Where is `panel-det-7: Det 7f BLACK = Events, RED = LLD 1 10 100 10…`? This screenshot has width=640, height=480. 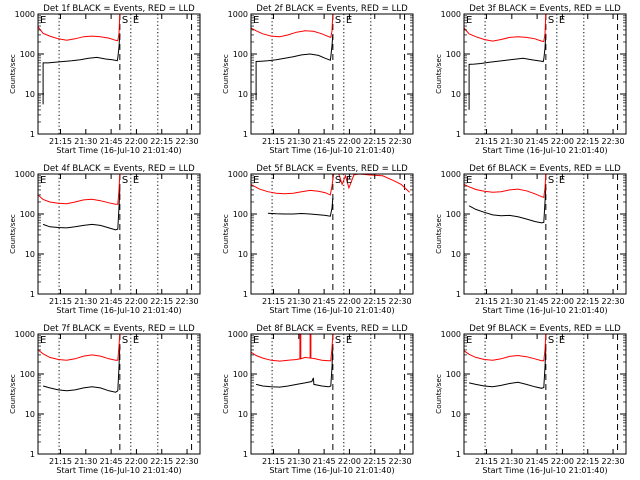 panel-det-7: Det 7f BLACK = Events, RED = LLD 1 10 100 10… is located at coordinates (104, 399).